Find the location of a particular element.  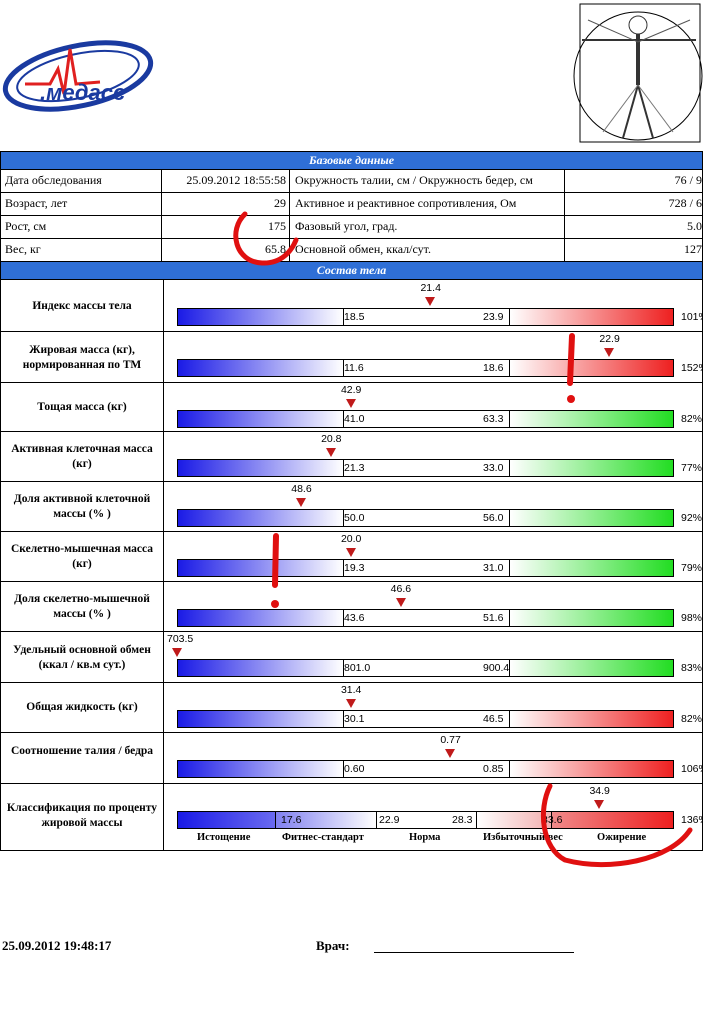

class-threshold: 33.6 is located at coordinates (552, 820).